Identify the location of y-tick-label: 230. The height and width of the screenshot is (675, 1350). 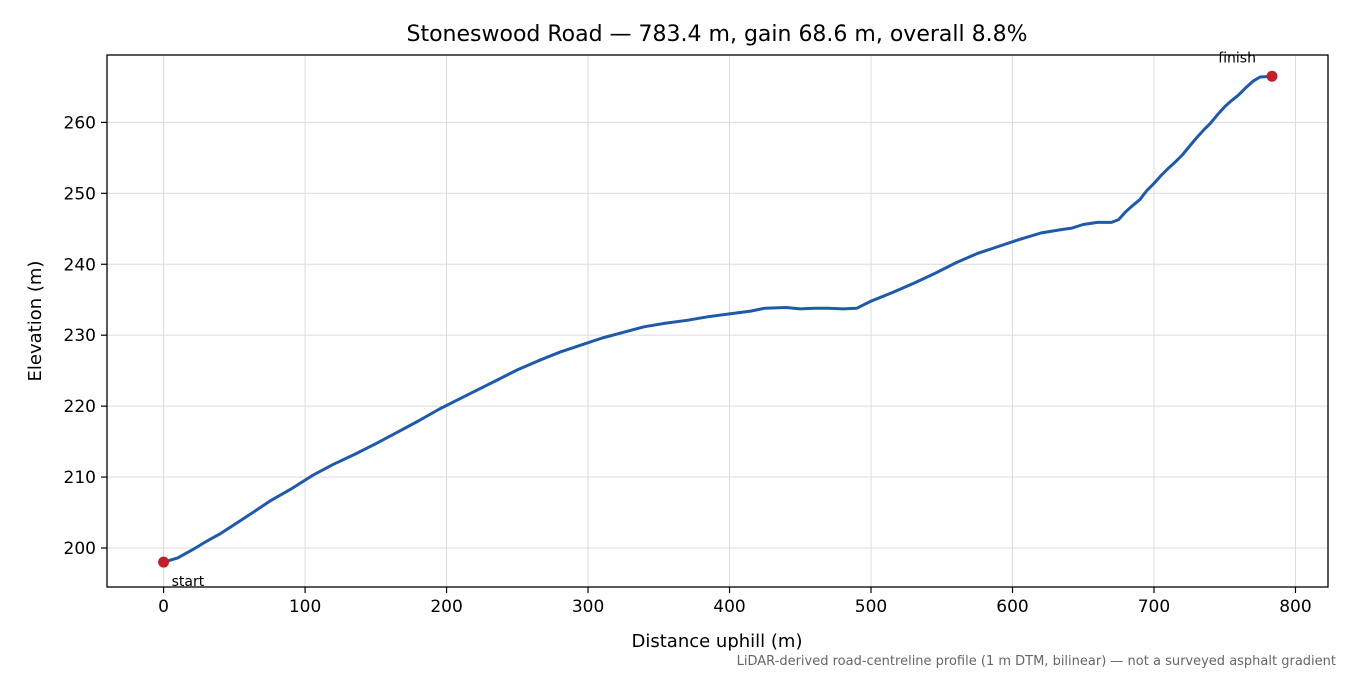
(80, 336).